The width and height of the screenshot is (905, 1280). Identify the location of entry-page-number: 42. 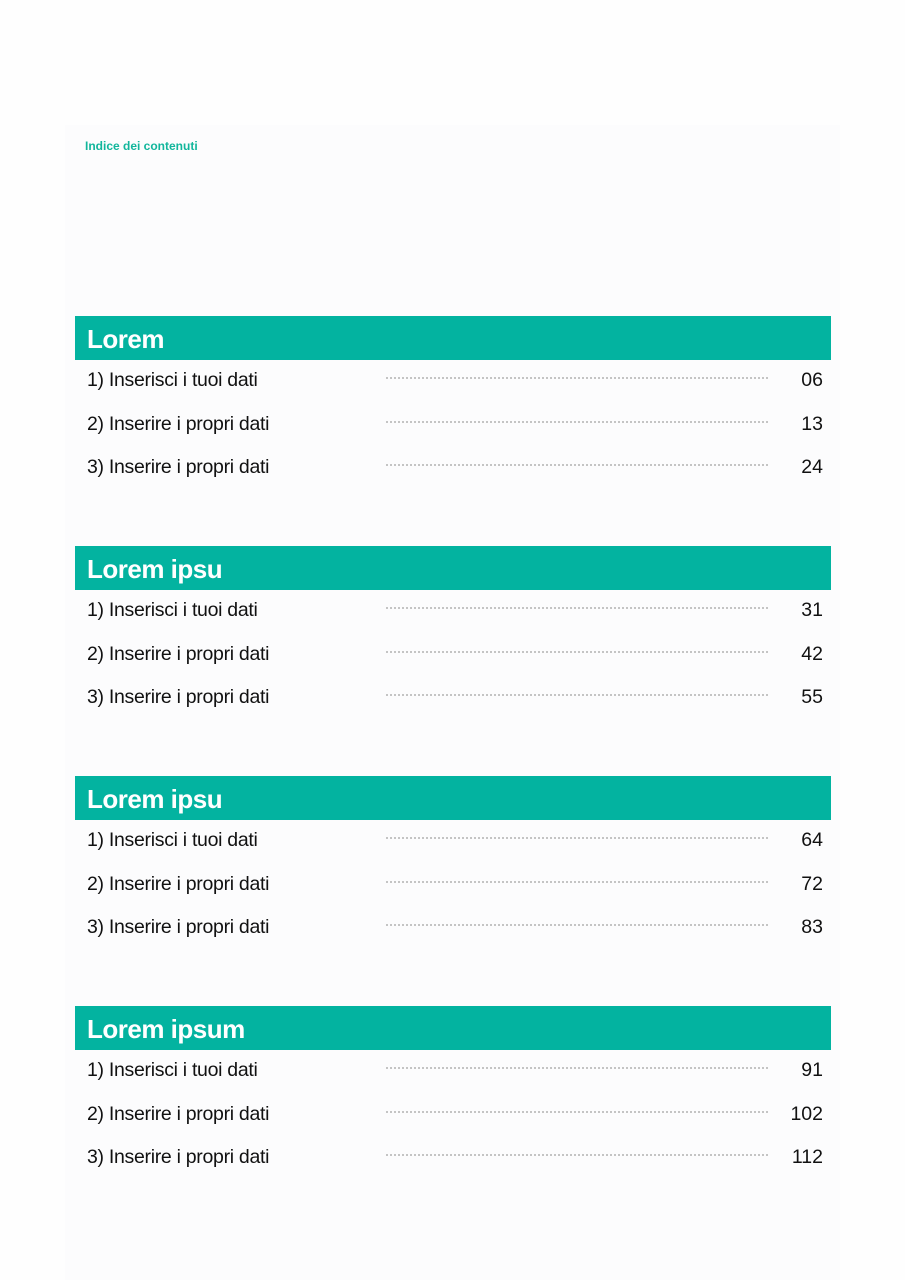
(812, 653).